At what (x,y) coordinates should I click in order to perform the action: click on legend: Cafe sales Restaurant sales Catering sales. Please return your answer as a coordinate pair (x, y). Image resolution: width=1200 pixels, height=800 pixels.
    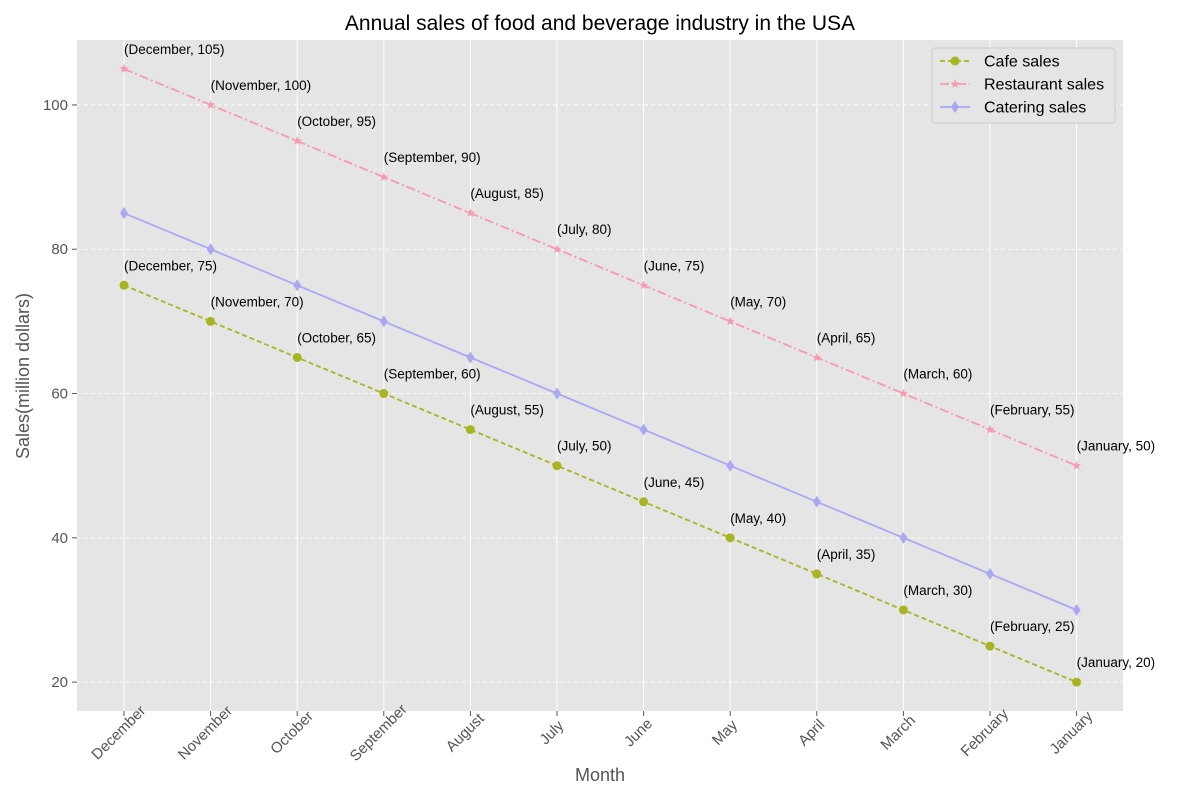
    Looking at the image, I should click on (1023, 85).